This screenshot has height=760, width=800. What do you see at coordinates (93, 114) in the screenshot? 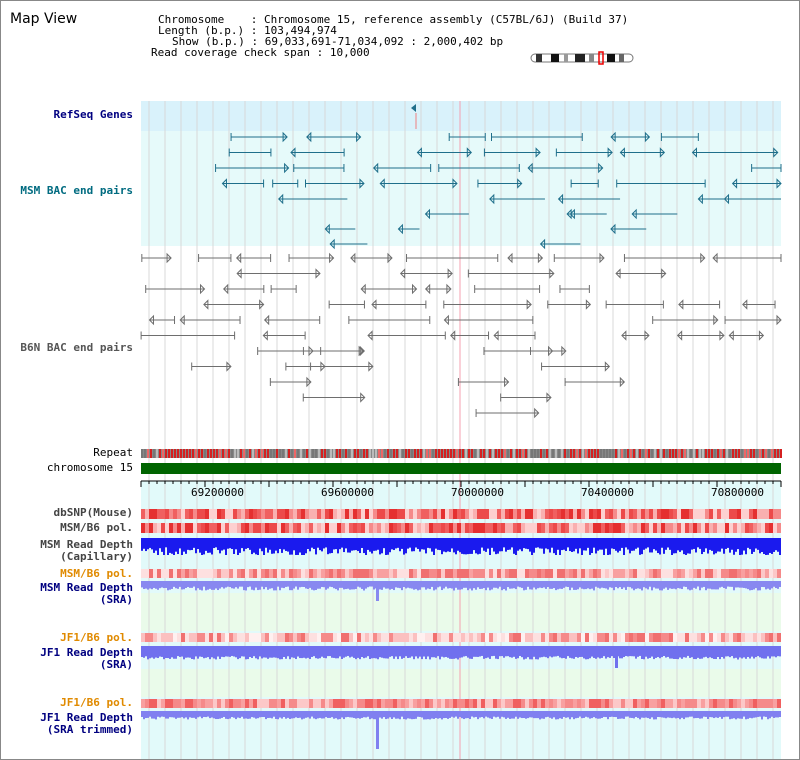
I see `track-label-refseq: RefSeq Genes` at bounding box center [93, 114].